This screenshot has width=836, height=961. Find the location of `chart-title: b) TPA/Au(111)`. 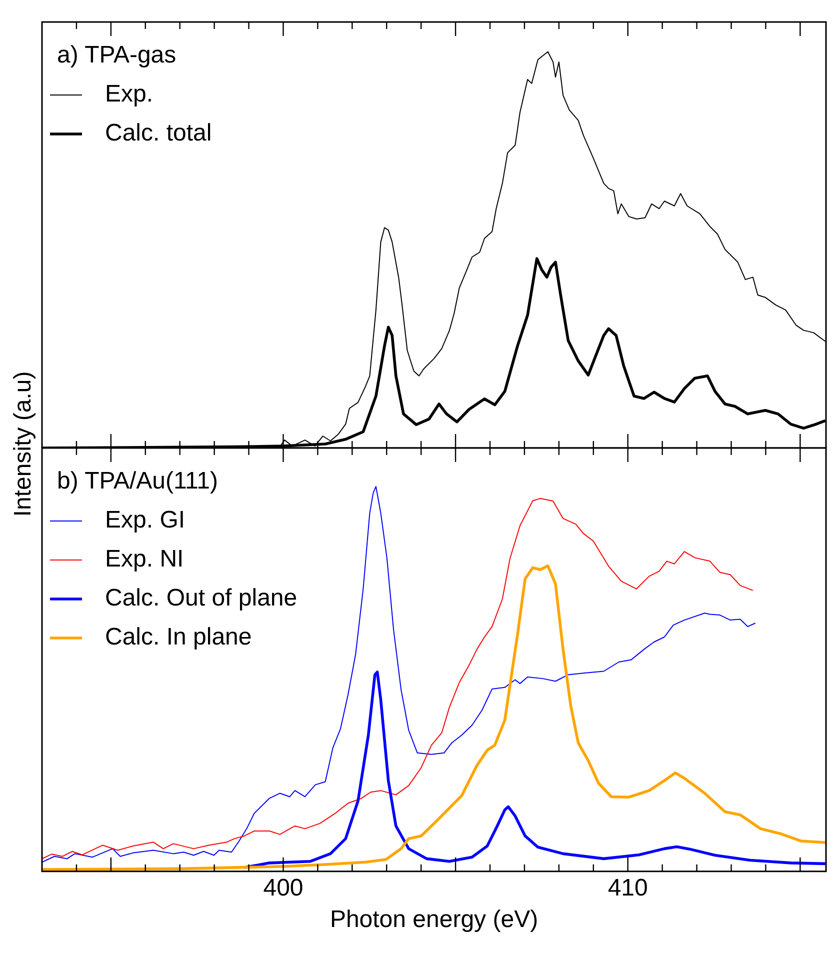

chart-title: b) TPA/Au(111) is located at coordinates (137, 481).